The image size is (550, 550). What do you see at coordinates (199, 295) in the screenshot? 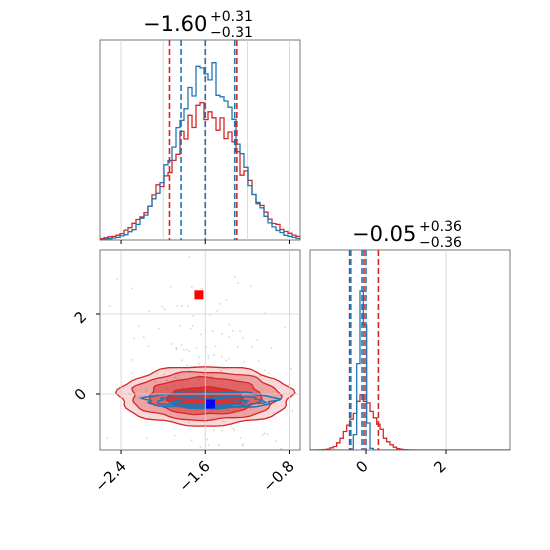
I see `red-marker` at bounding box center [199, 295].